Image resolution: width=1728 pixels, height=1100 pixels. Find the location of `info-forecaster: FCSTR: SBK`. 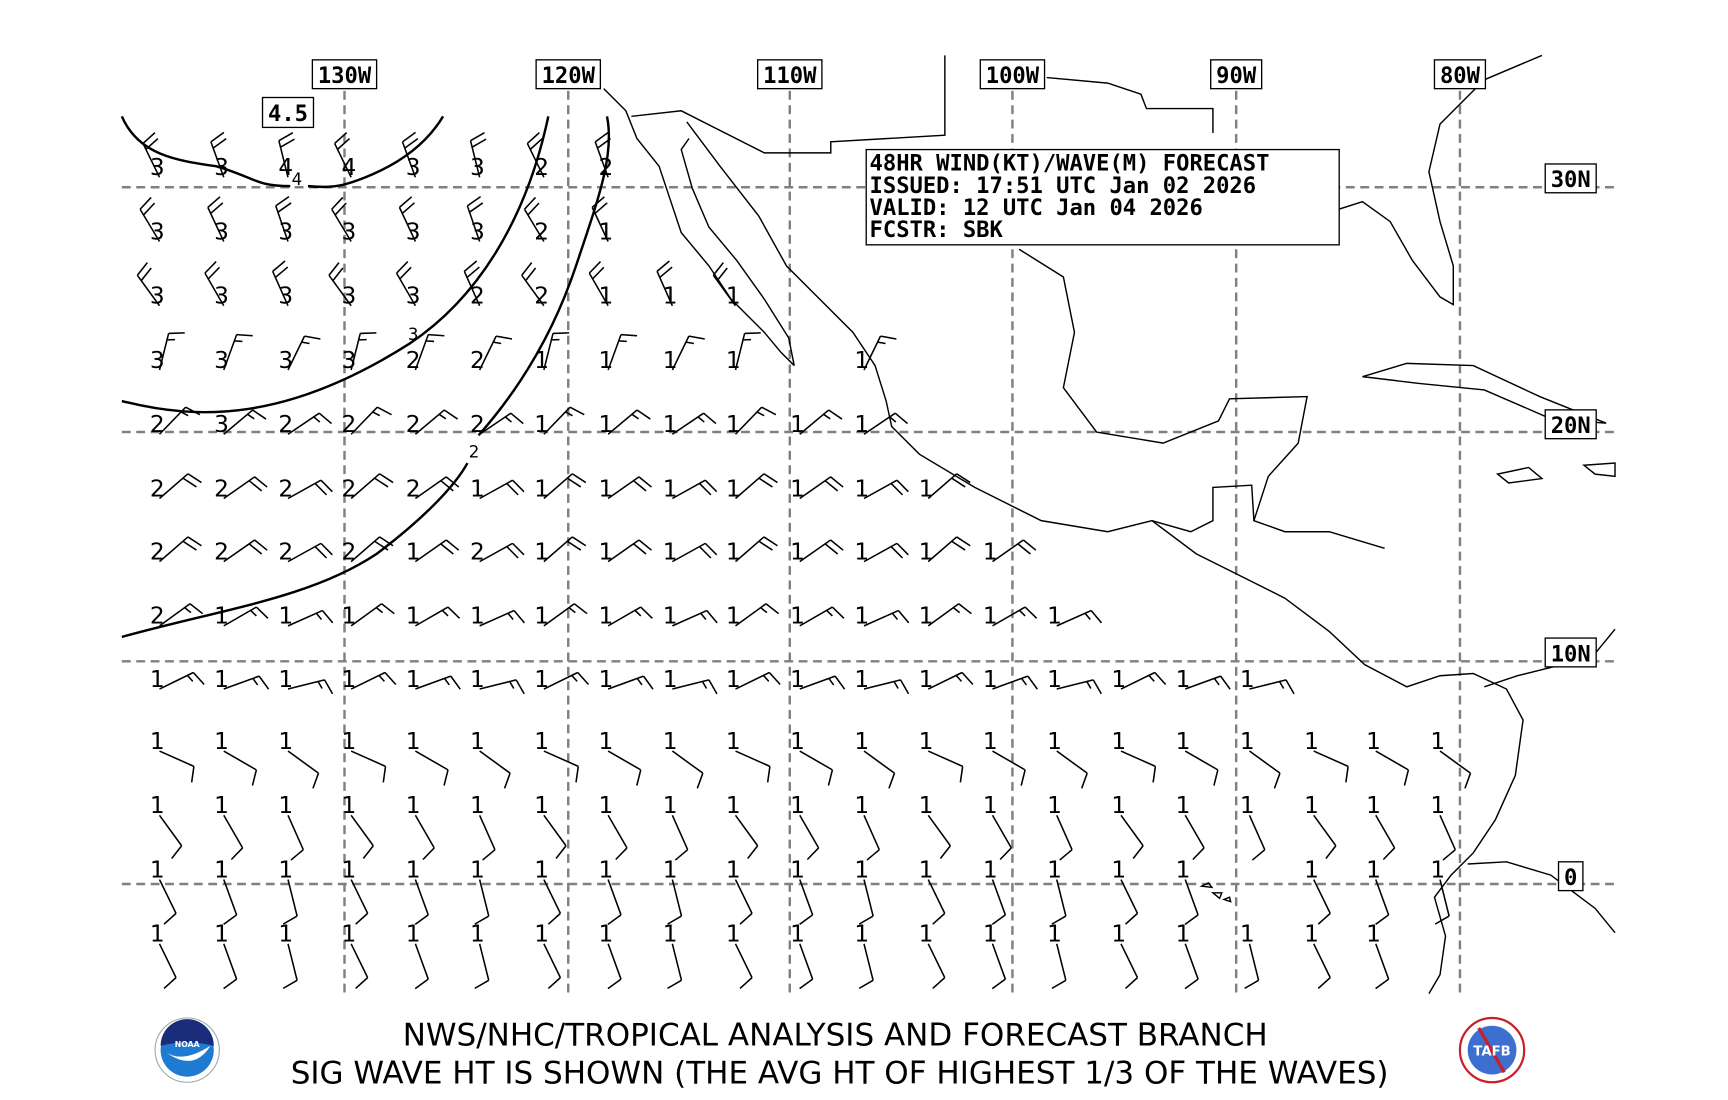

info-forecaster: FCSTR: SBK is located at coordinates (937, 230).